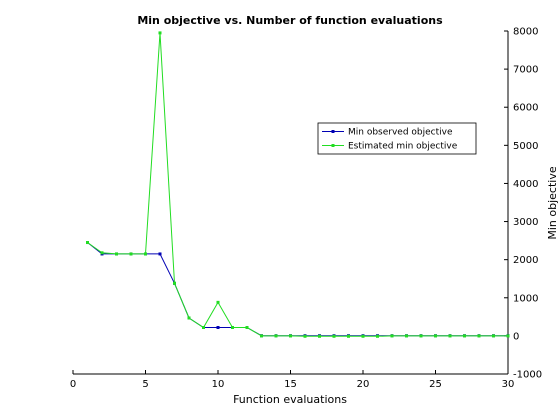  Describe the element at coordinates (525, 108) in the screenshot. I see `y-tick-label: 6000` at that location.